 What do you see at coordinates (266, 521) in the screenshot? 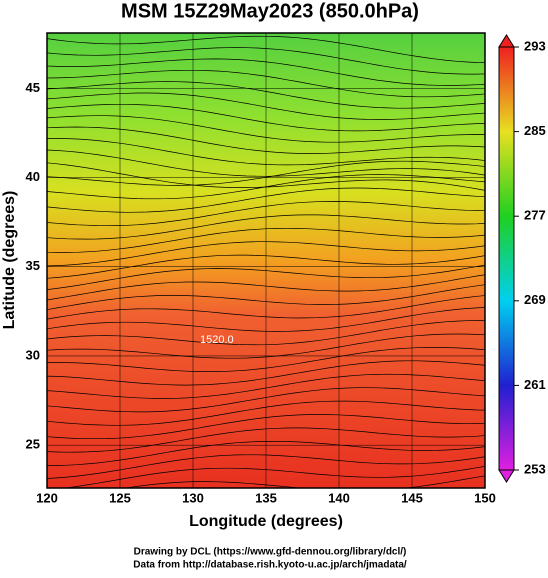
I see `x-axis-label: Longitude (degrees)` at bounding box center [266, 521].